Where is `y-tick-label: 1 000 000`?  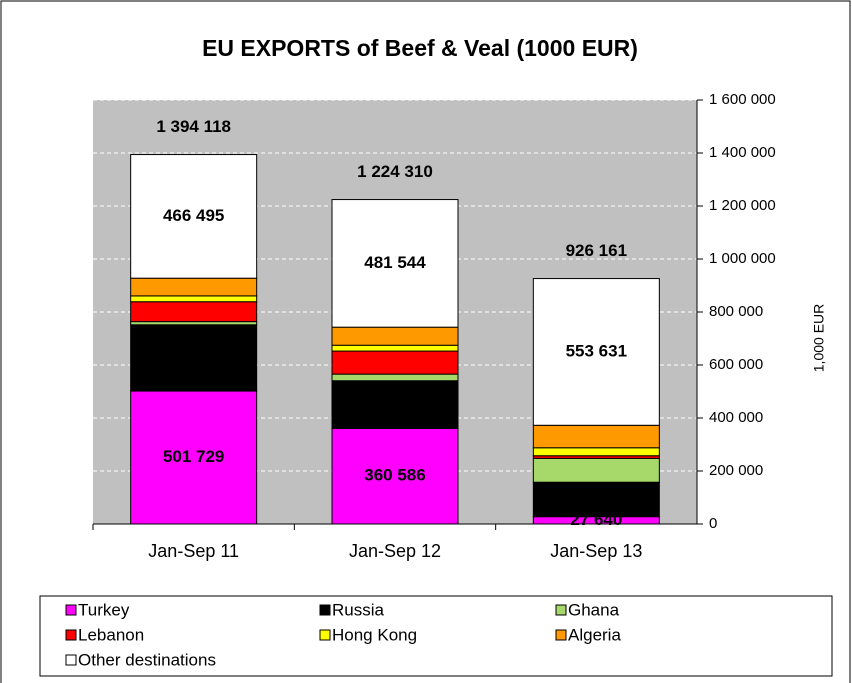
y-tick-label: 1 000 000 is located at coordinates (742, 258).